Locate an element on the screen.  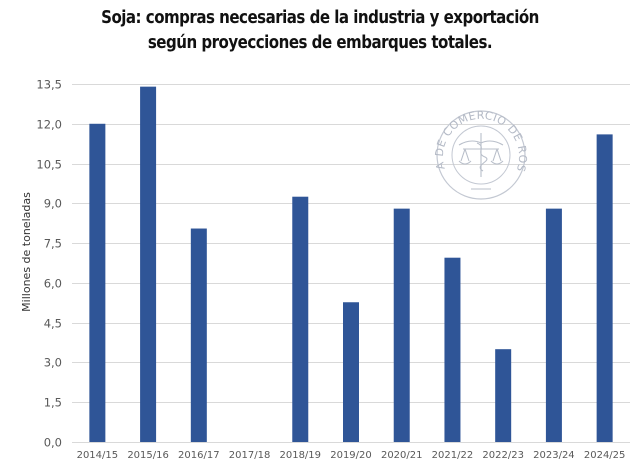
x-tick-label: 2014/15 is located at coordinates (98, 455).